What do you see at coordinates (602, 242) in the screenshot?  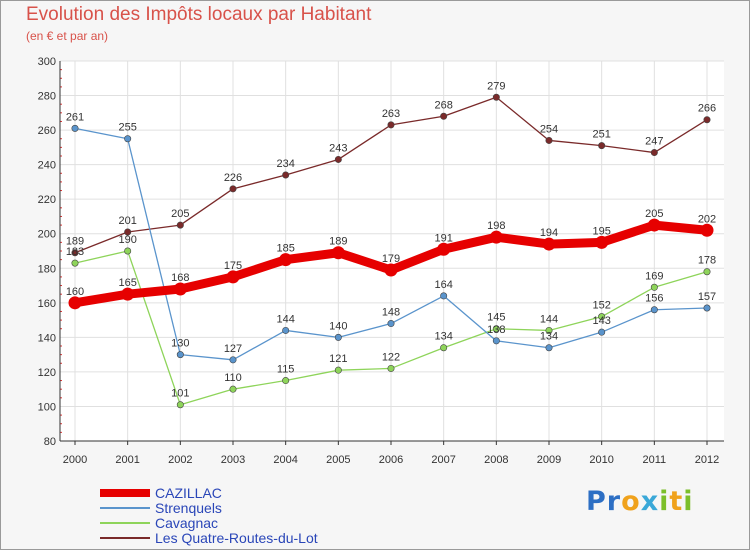 I see `point-cazillac-2010` at bounding box center [602, 242].